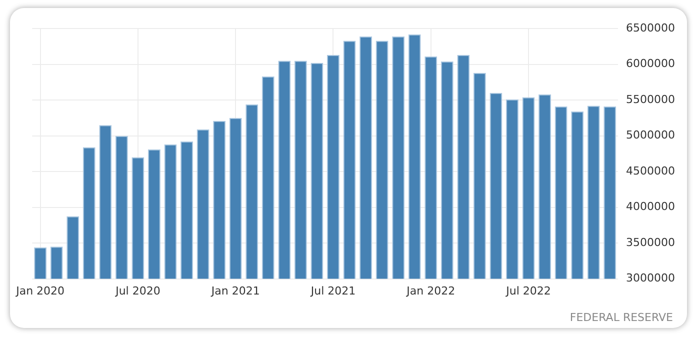 The image size is (697, 346). Describe the element at coordinates (651, 242) in the screenshot. I see `y-tick-label: 3500000` at that location.